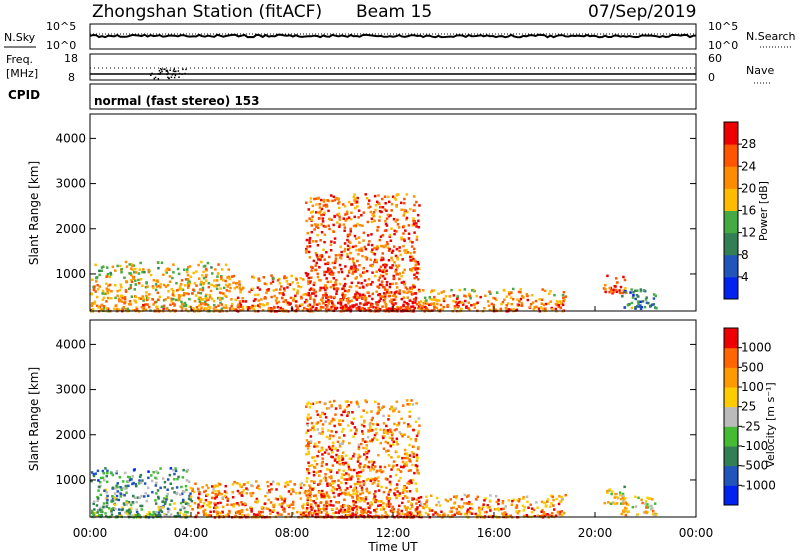 This screenshot has height=554, width=800. What do you see at coordinates (292, 533) in the screenshot?
I see `x-tick-label: 08:00` at bounding box center [292, 533].